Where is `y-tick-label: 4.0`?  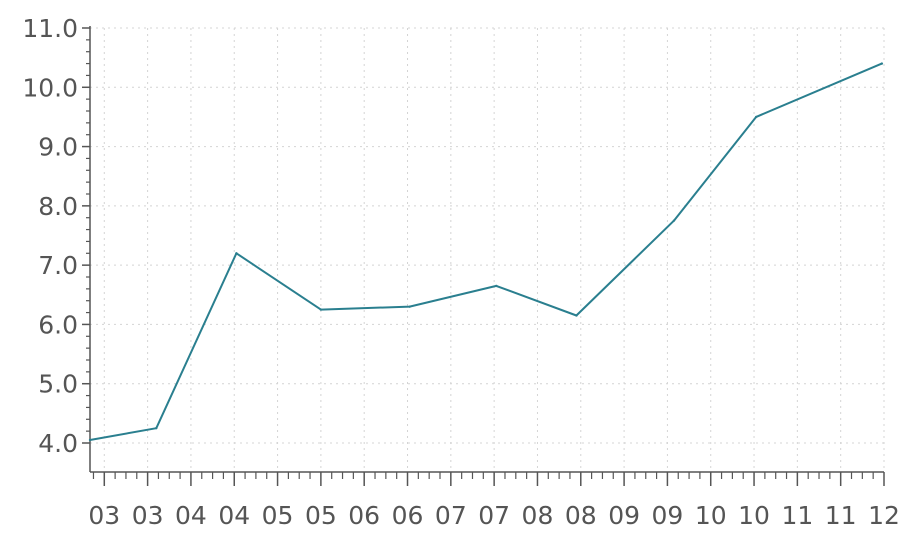 y-tick-label: 4.0 is located at coordinates (58, 443).